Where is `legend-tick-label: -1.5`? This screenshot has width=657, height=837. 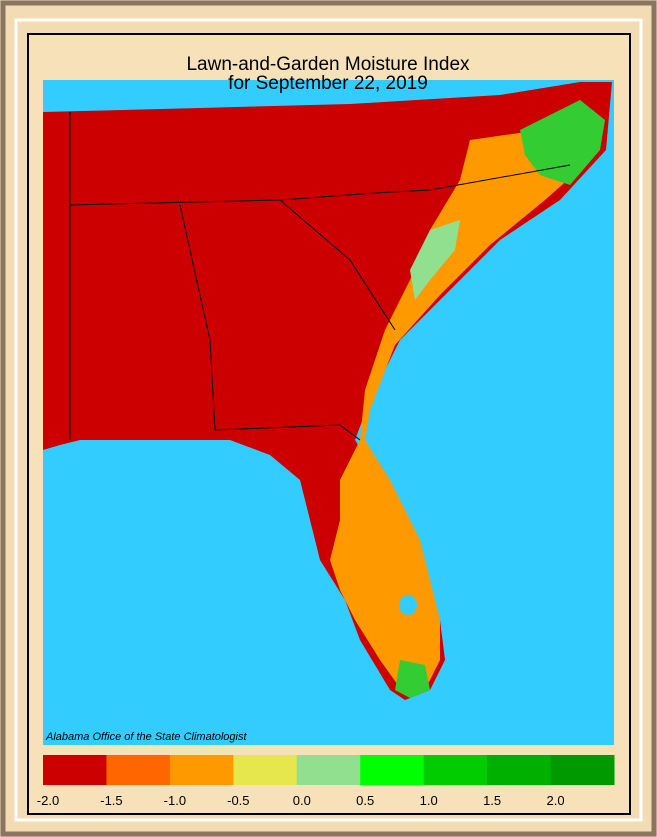 legend-tick-label: -1.5 is located at coordinates (111, 800).